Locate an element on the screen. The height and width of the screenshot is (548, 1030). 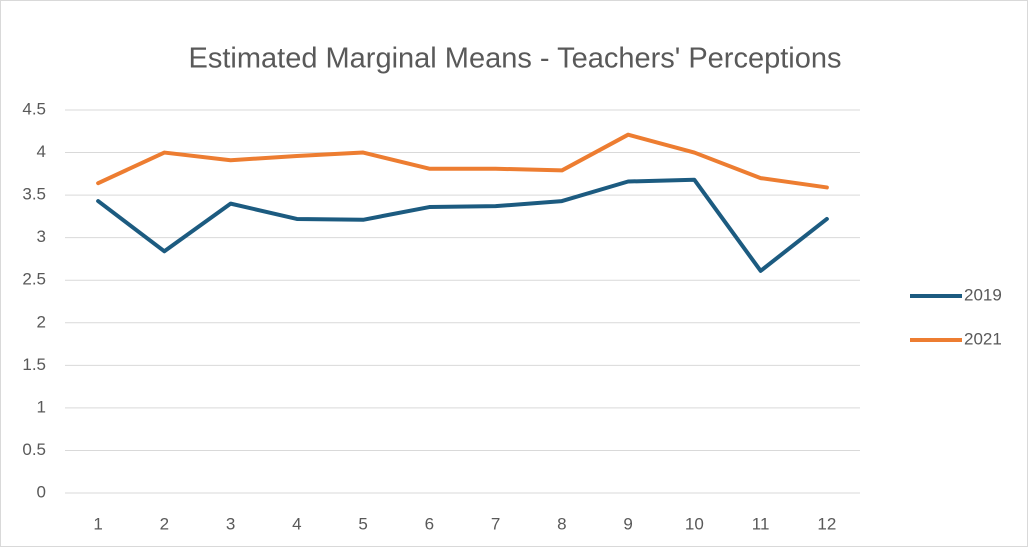
x-tick-label: 8 is located at coordinates (561, 523).